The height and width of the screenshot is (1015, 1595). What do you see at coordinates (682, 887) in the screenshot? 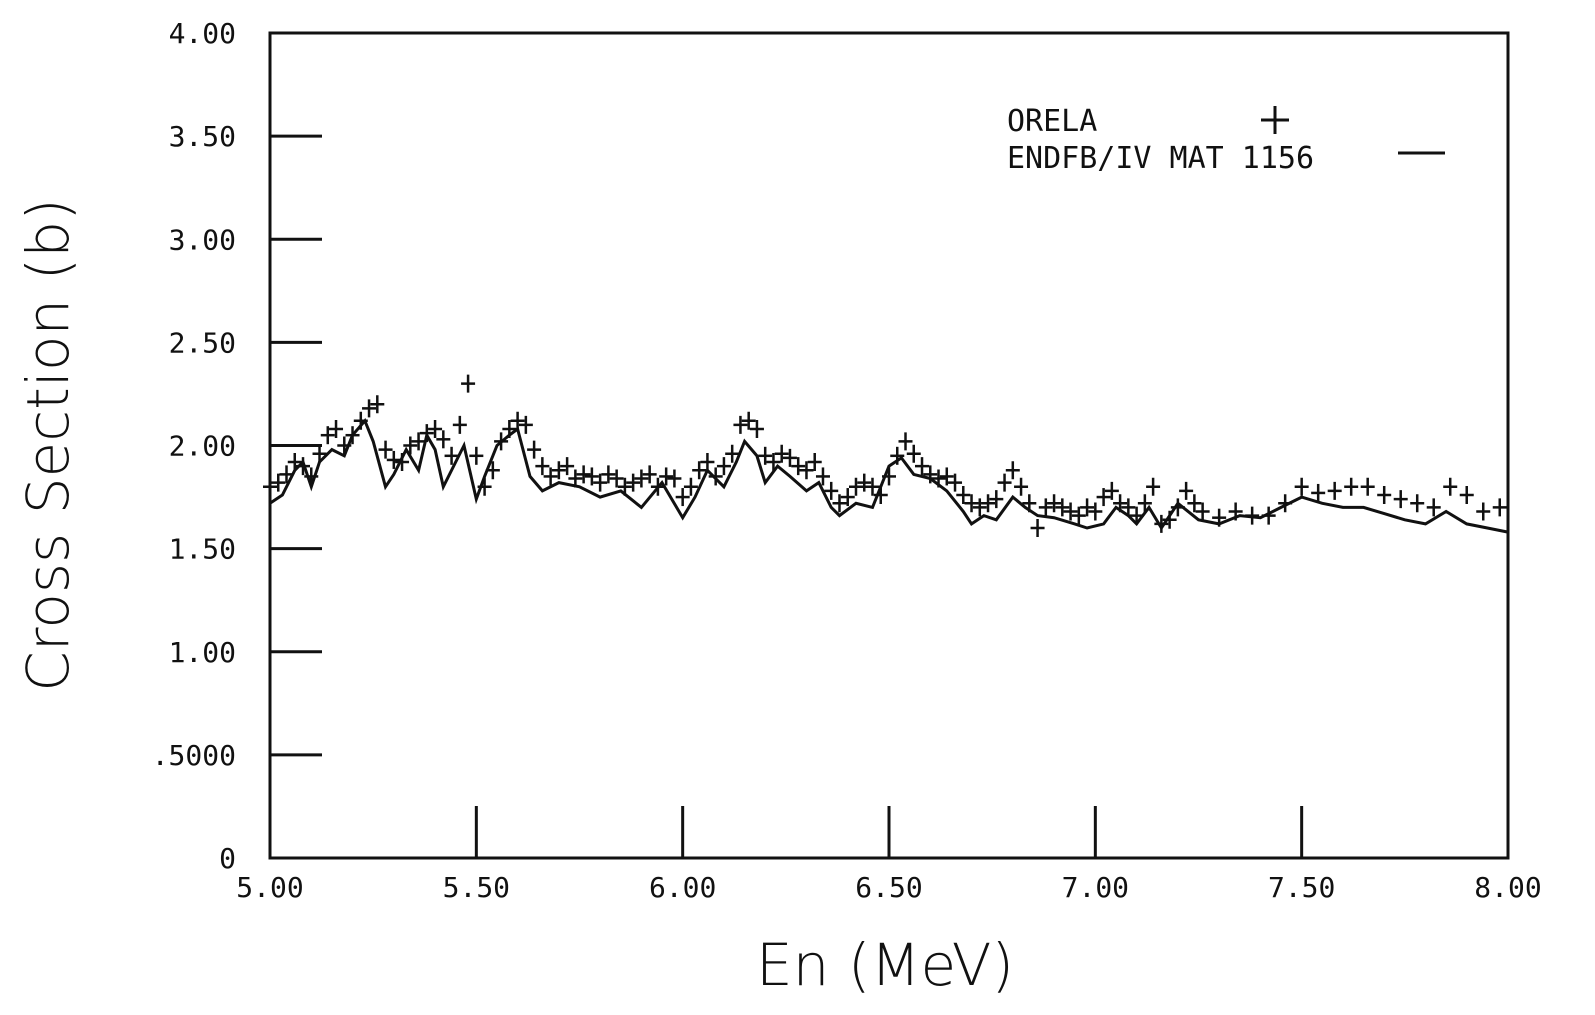
I see `x-tick-label: 6.00` at bounding box center [682, 887].